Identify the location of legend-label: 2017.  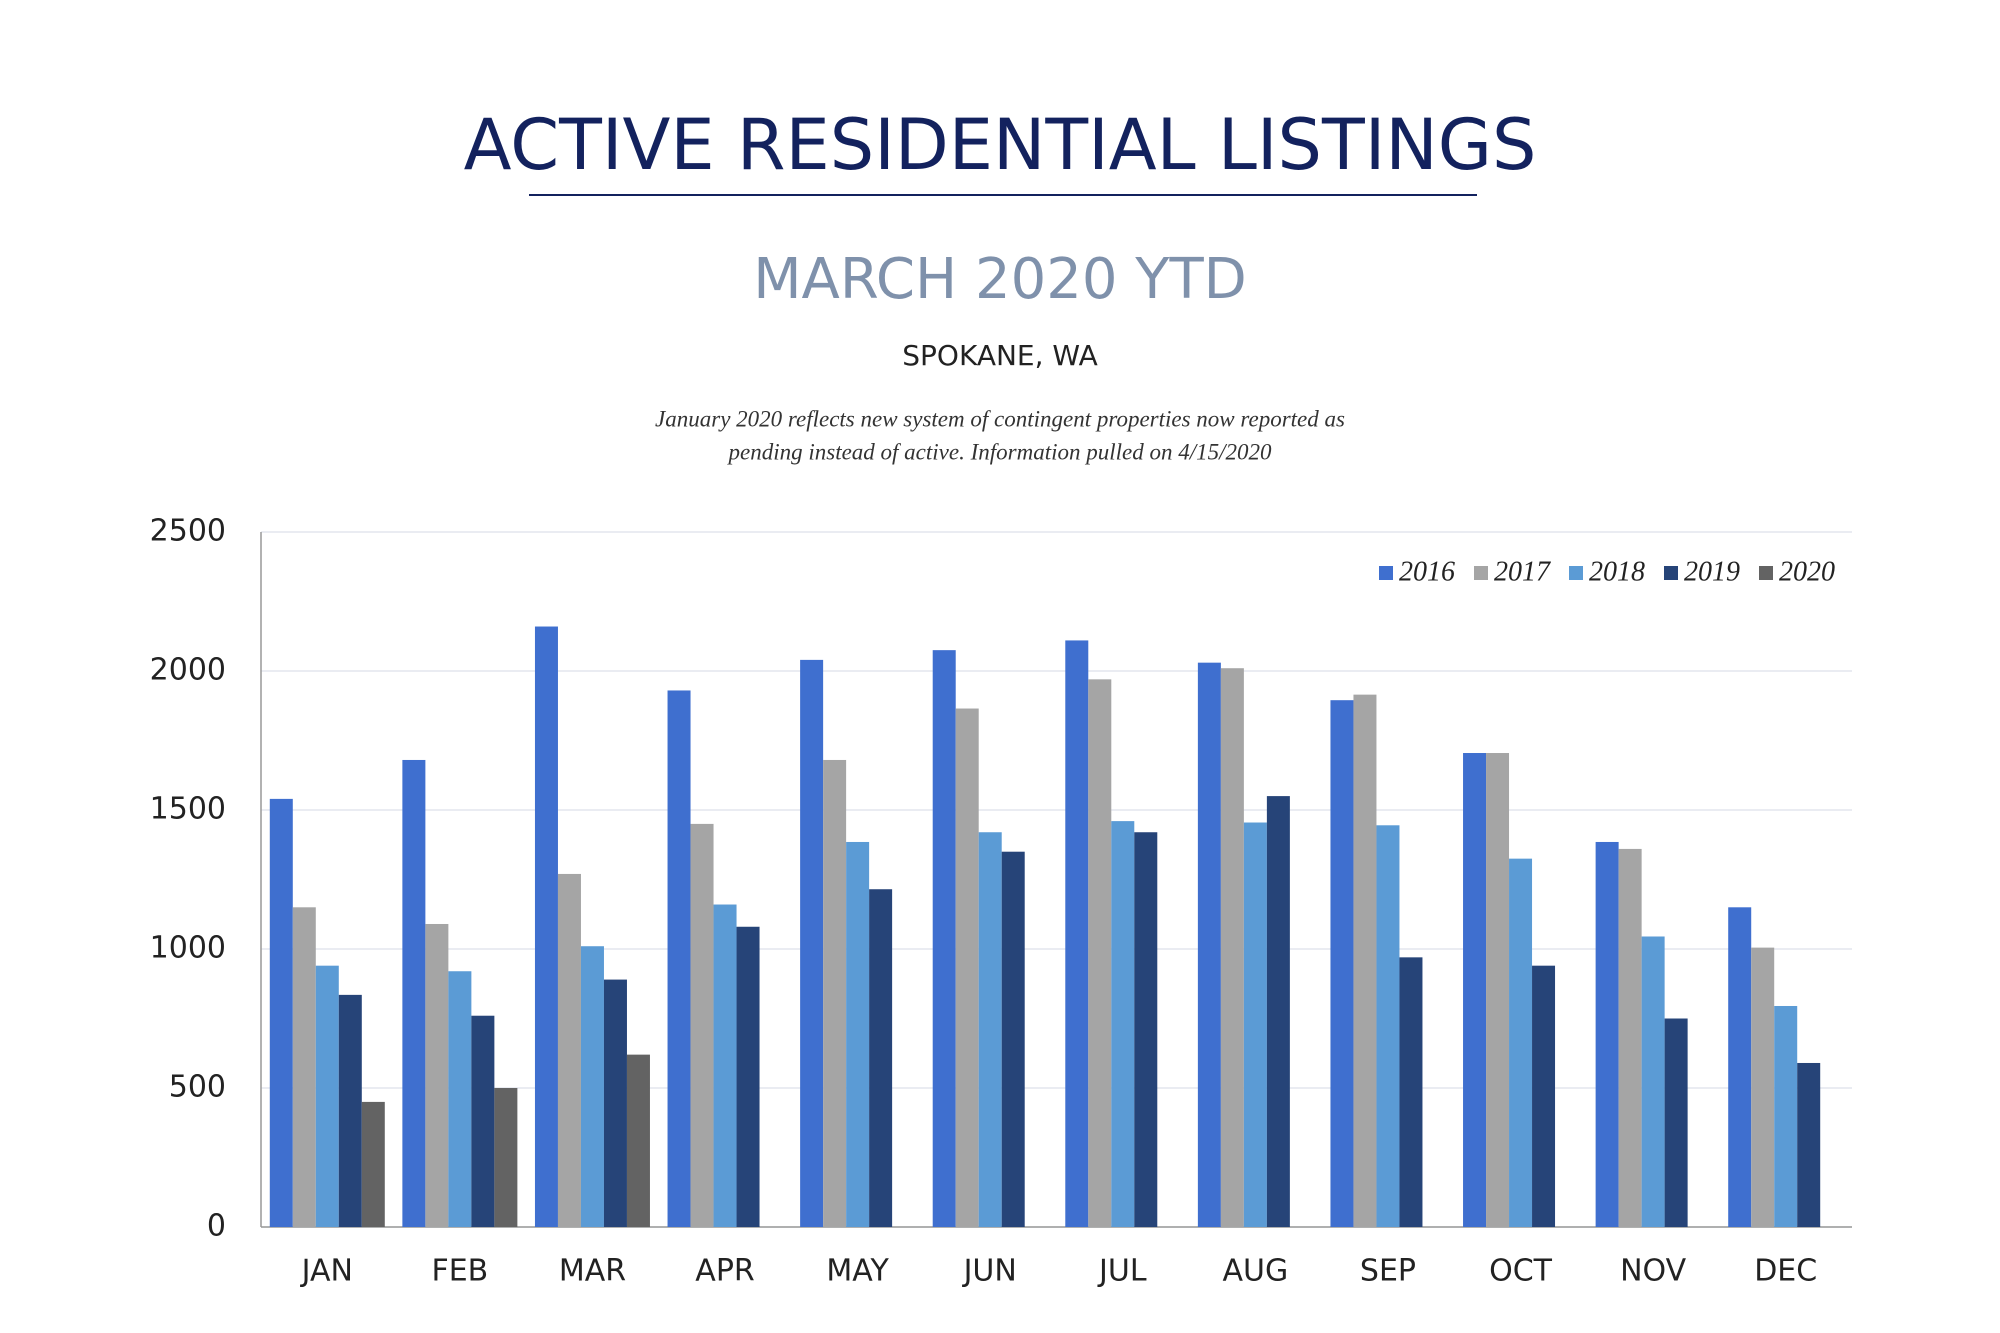
(1522, 571).